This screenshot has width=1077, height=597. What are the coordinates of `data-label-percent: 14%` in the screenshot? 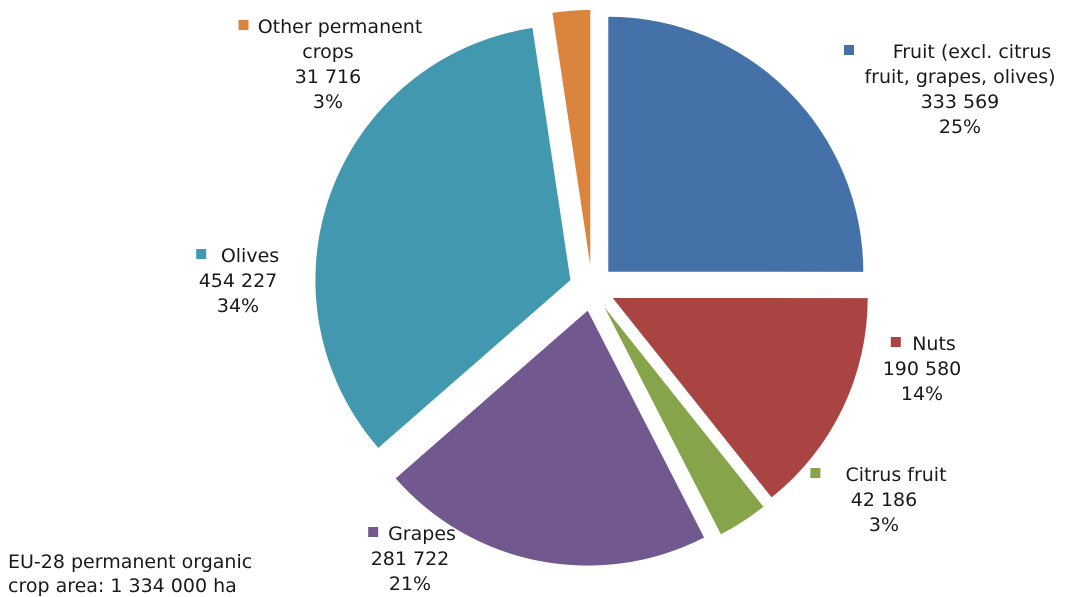 It's located at (922, 394).